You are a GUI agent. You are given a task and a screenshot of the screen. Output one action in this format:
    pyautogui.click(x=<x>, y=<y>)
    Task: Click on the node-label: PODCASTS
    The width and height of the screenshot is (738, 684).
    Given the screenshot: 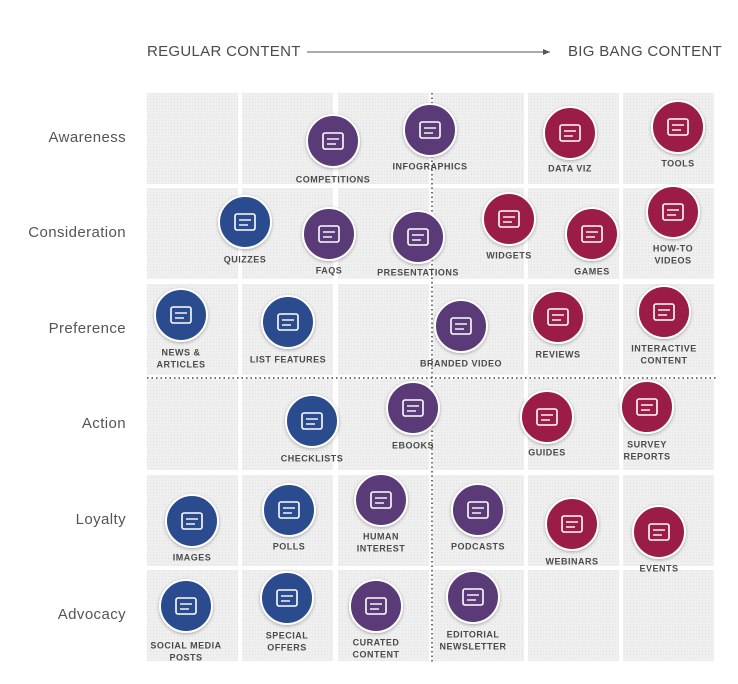 What is the action you would take?
    pyautogui.click(x=478, y=546)
    